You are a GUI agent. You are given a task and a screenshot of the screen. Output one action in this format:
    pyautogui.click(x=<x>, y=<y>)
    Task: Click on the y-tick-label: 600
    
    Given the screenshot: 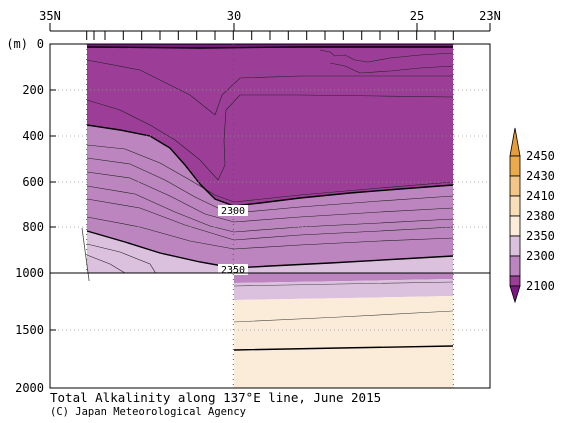 What is the action you would take?
    pyautogui.click(x=33, y=182)
    